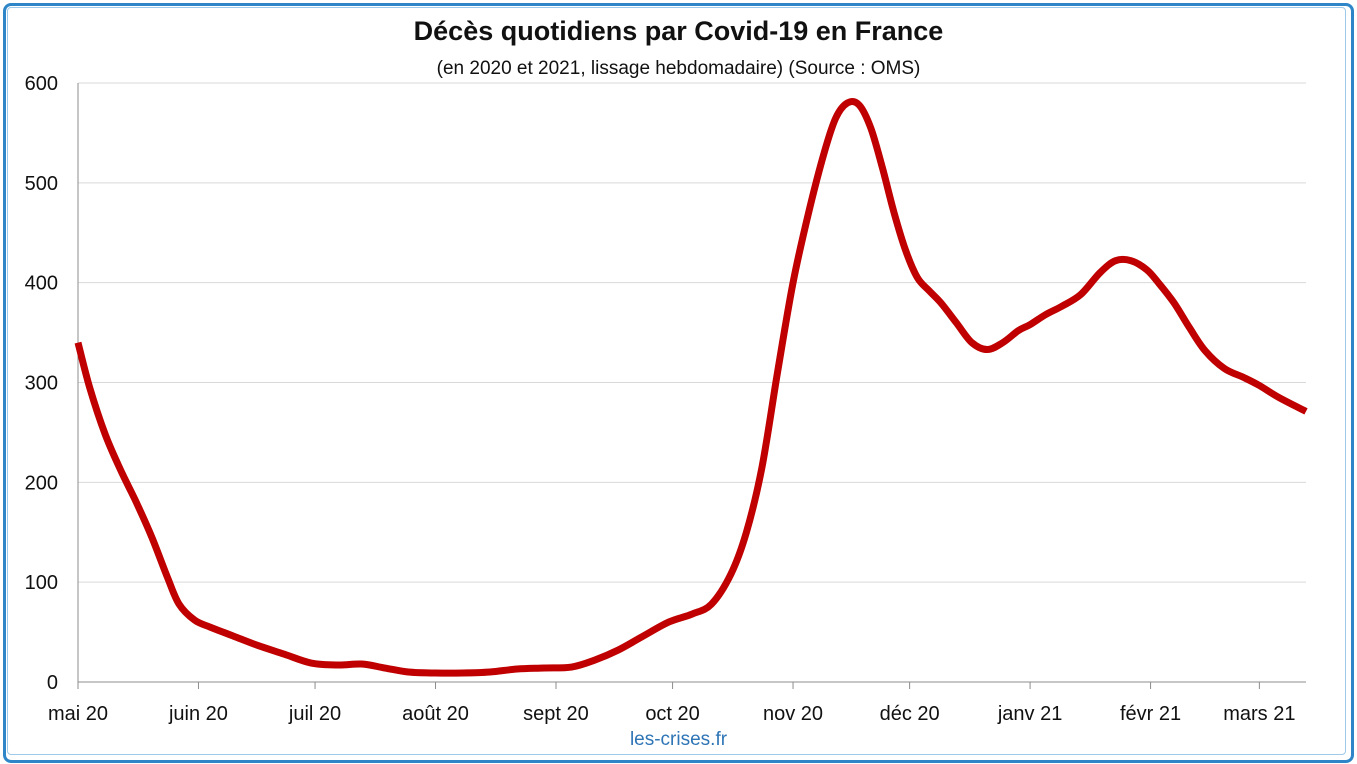 This screenshot has width=1357, height=764. I want to click on x-tick-label: janv 21, so click(1030, 714).